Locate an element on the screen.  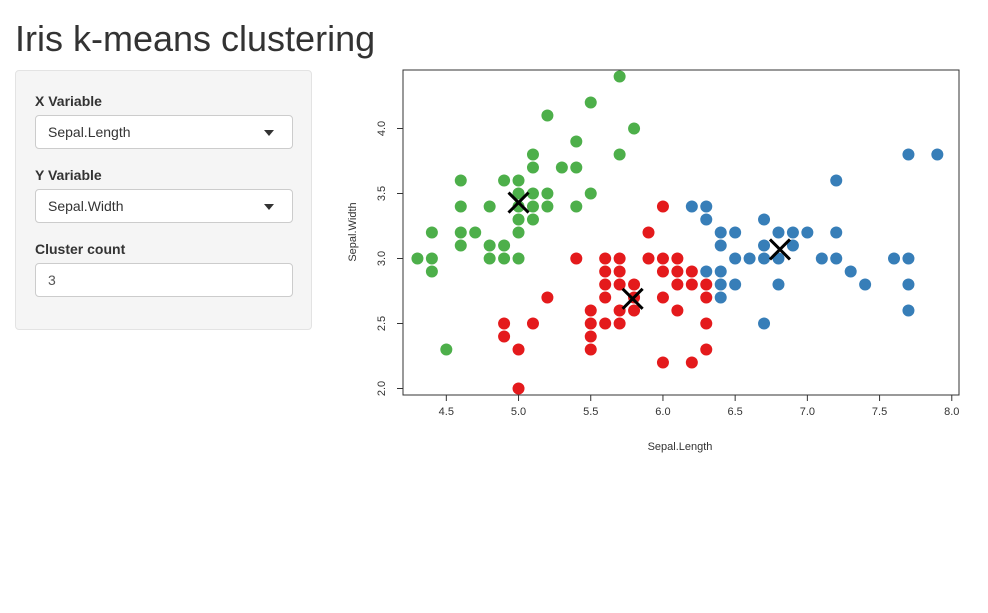
x-variable-value: Sepal.Length is located at coordinates (89, 132).